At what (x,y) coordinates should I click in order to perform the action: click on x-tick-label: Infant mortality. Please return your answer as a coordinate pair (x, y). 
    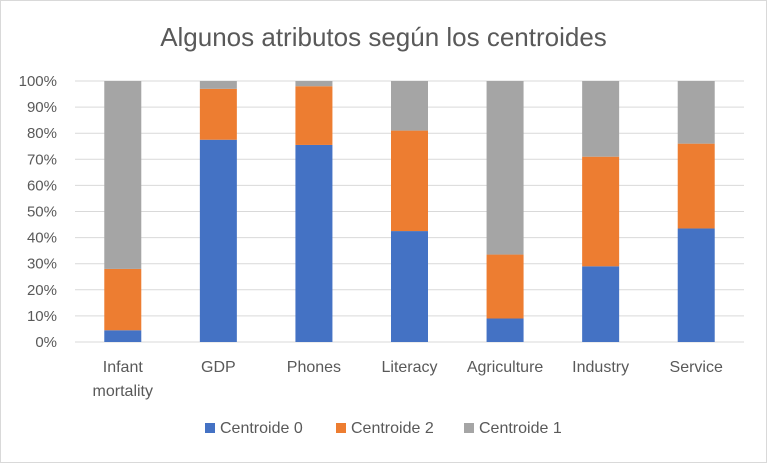
    Looking at the image, I should click on (123, 379).